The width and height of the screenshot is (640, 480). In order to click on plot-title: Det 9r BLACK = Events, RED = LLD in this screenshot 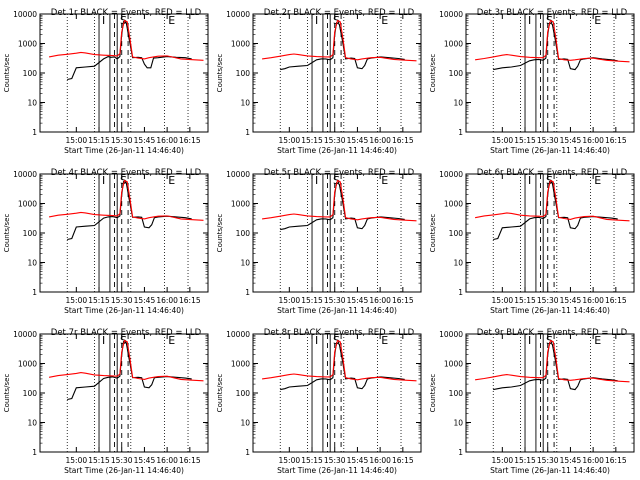, I will do `click(552, 333)`.